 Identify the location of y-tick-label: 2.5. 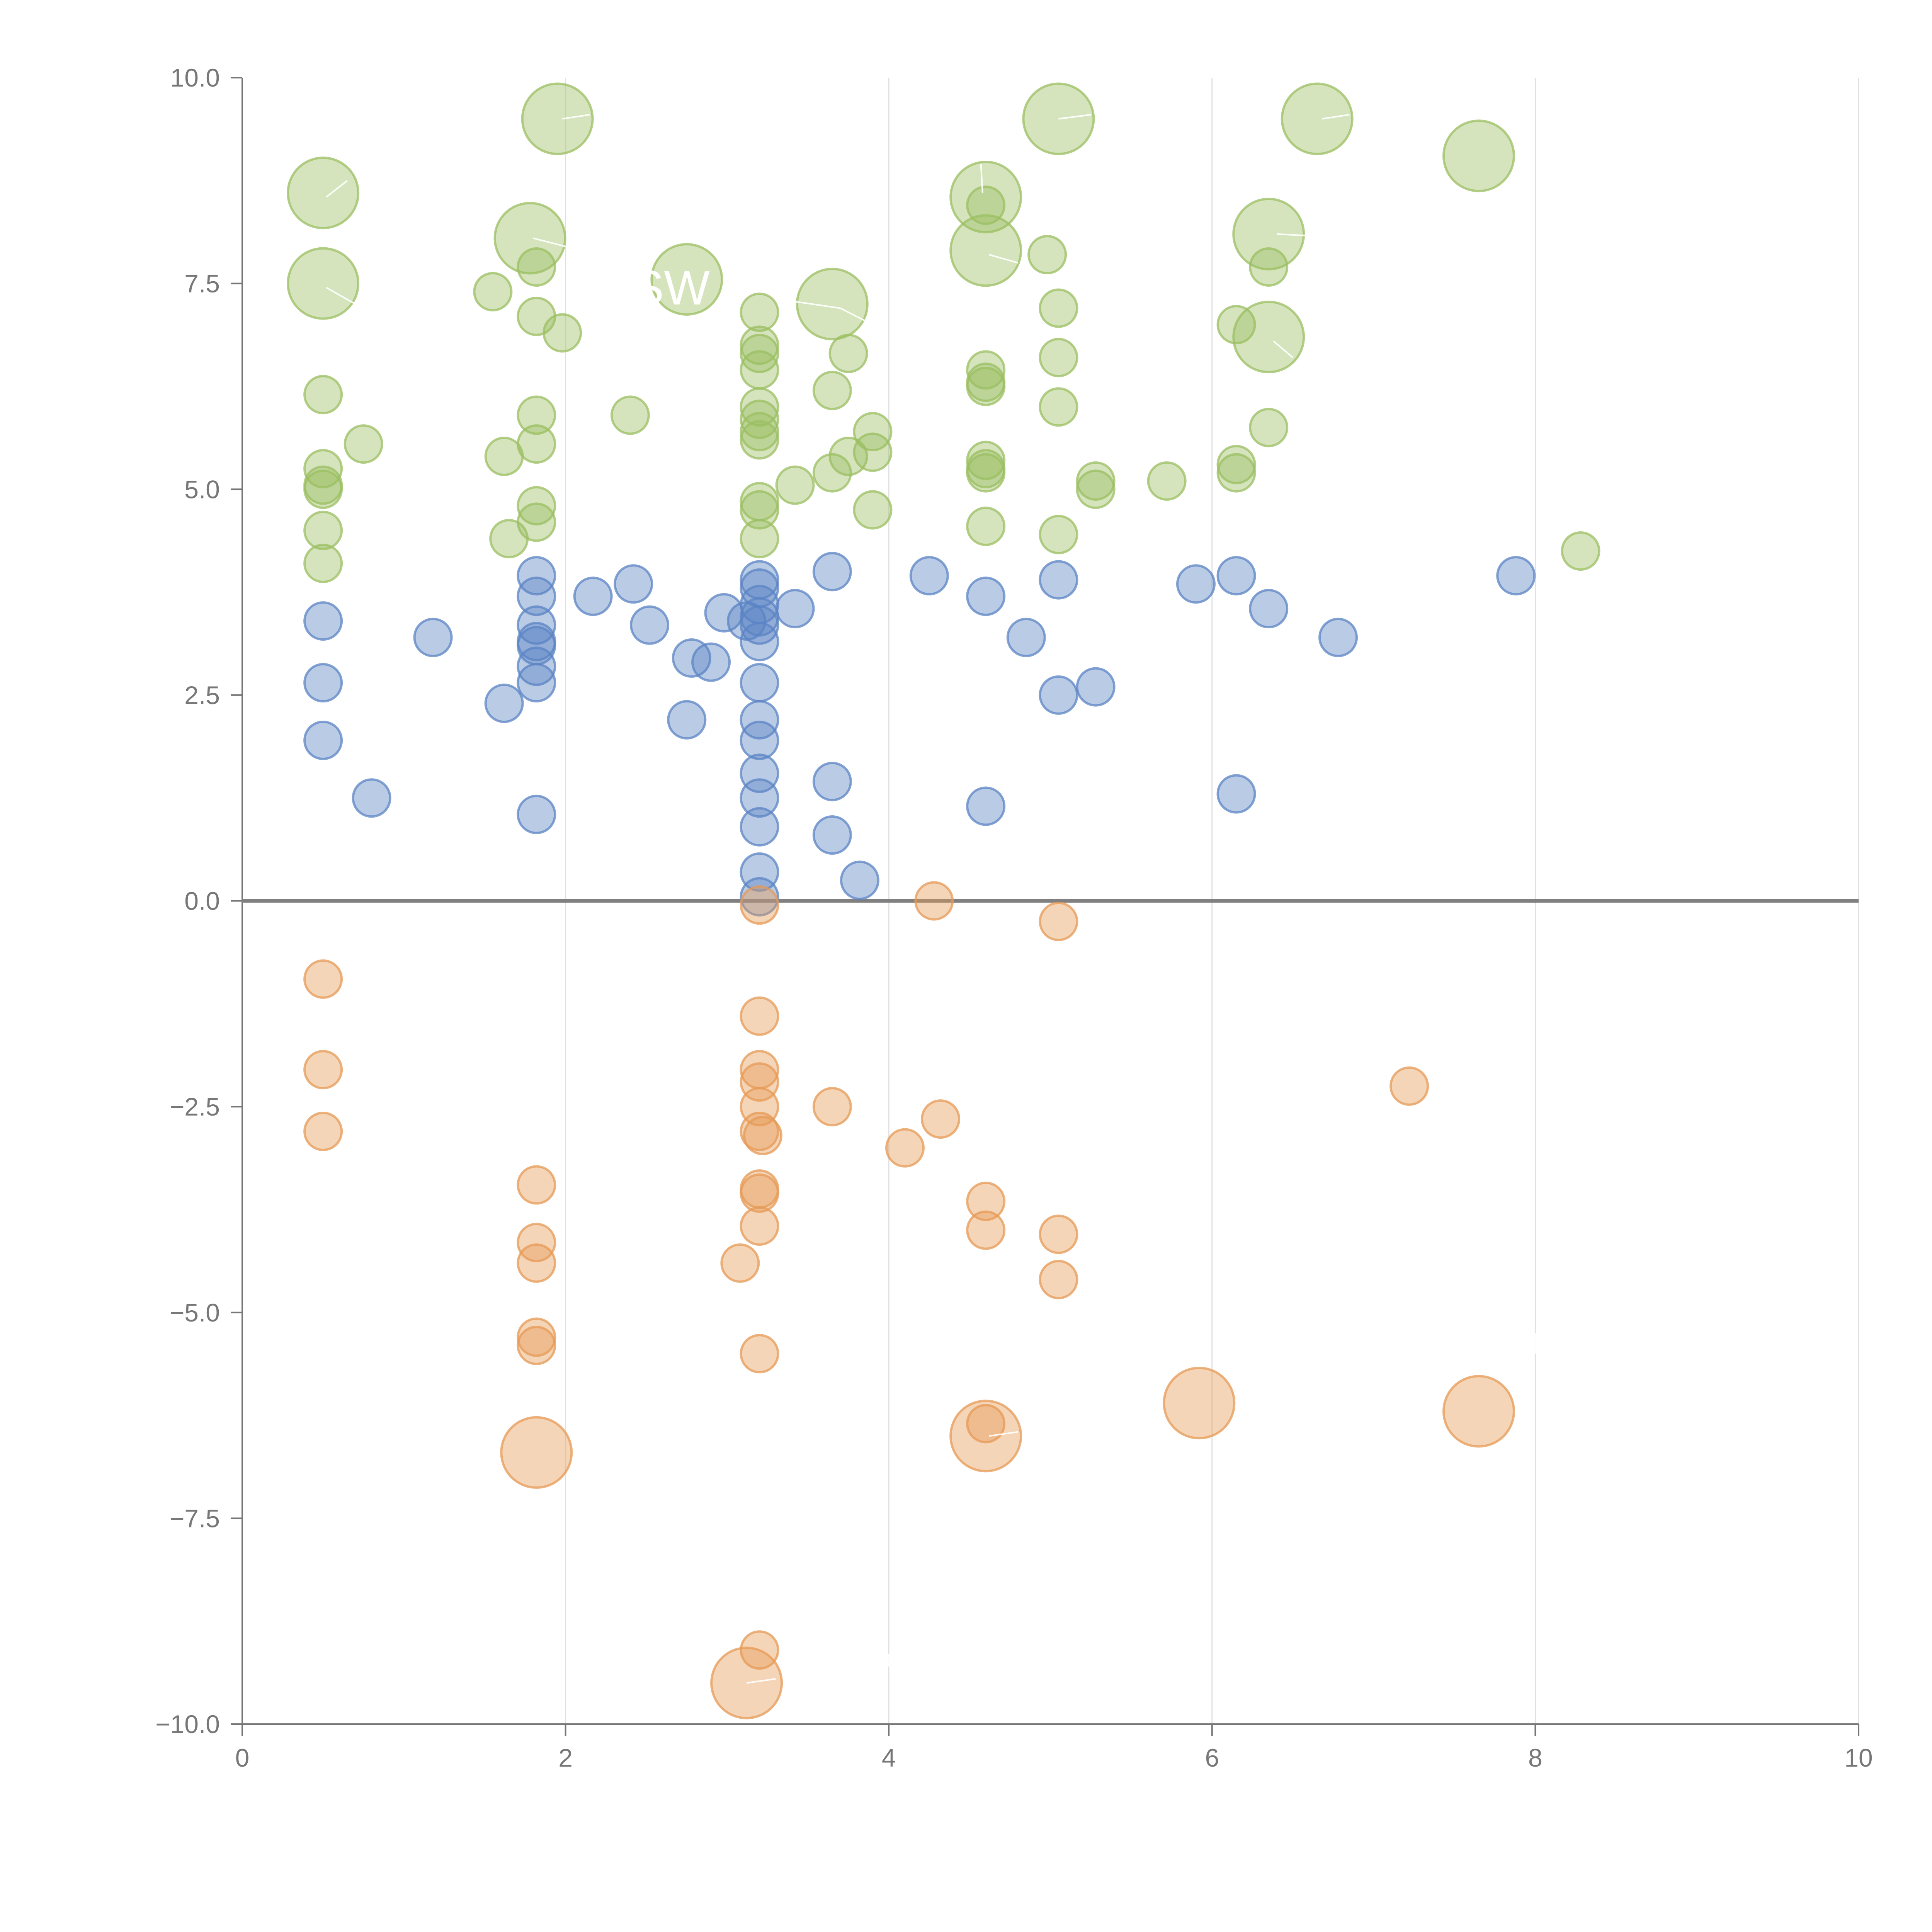
(202, 695).